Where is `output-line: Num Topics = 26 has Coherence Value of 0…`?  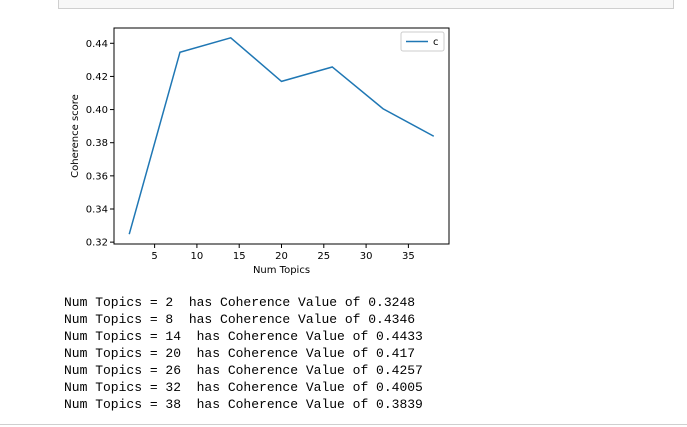 output-line: Num Topics = 26 has Coherence Value of 0… is located at coordinates (243, 370).